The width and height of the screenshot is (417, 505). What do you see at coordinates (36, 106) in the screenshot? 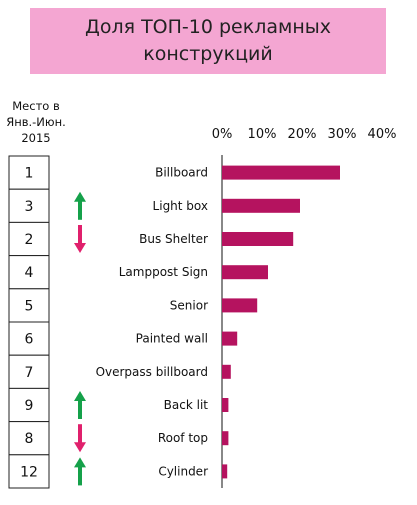
I see `rank-header-line-1: Место в` at bounding box center [36, 106].